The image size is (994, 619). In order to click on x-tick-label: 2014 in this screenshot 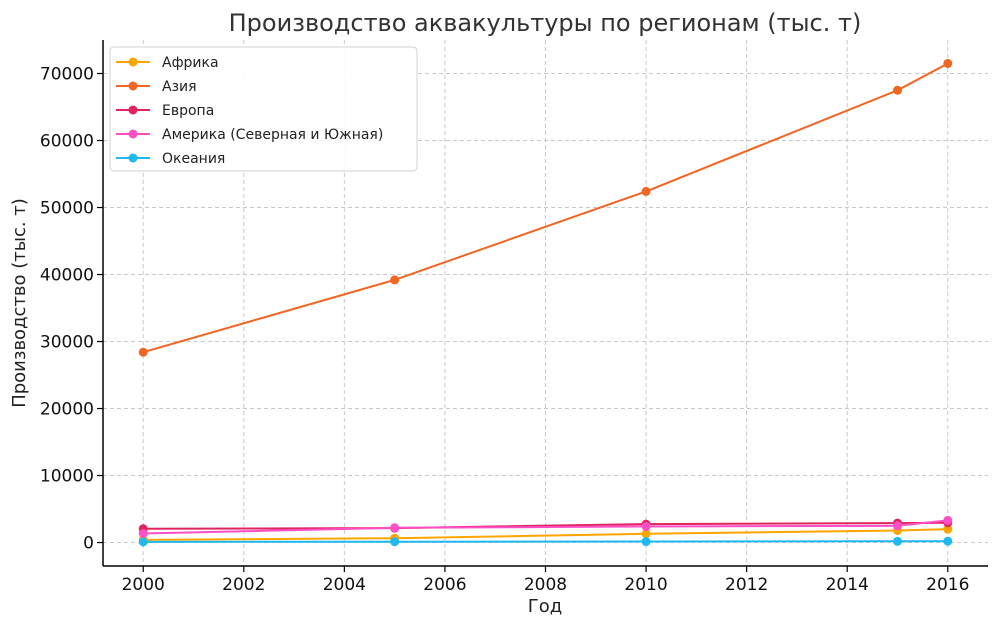, I will do `click(847, 585)`.